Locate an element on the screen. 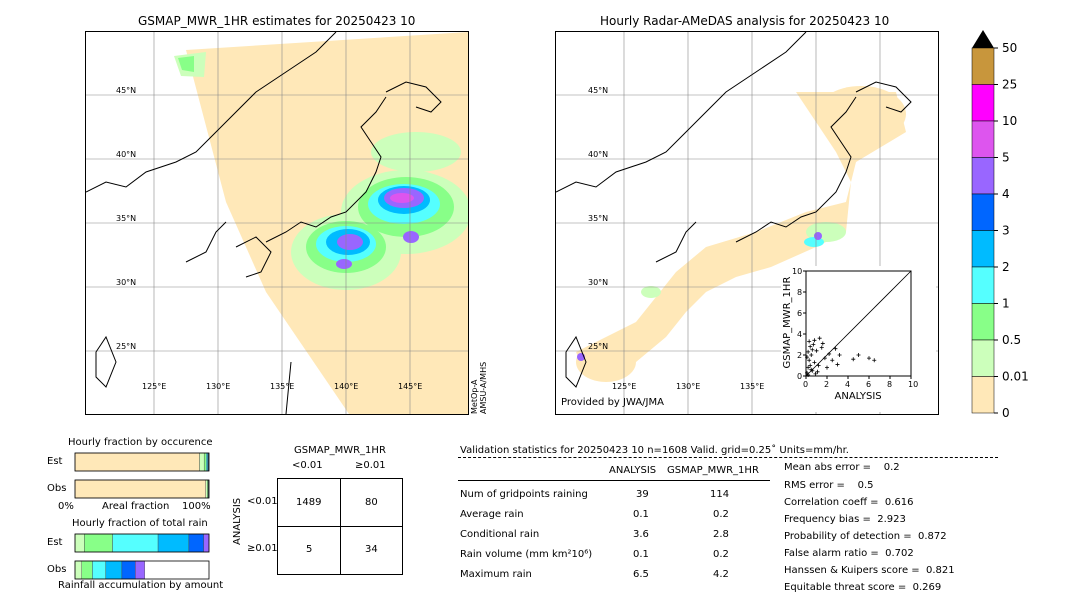 This screenshot has height=612, width=1080. colorbar-extend-arrow is located at coordinates (983, 39).